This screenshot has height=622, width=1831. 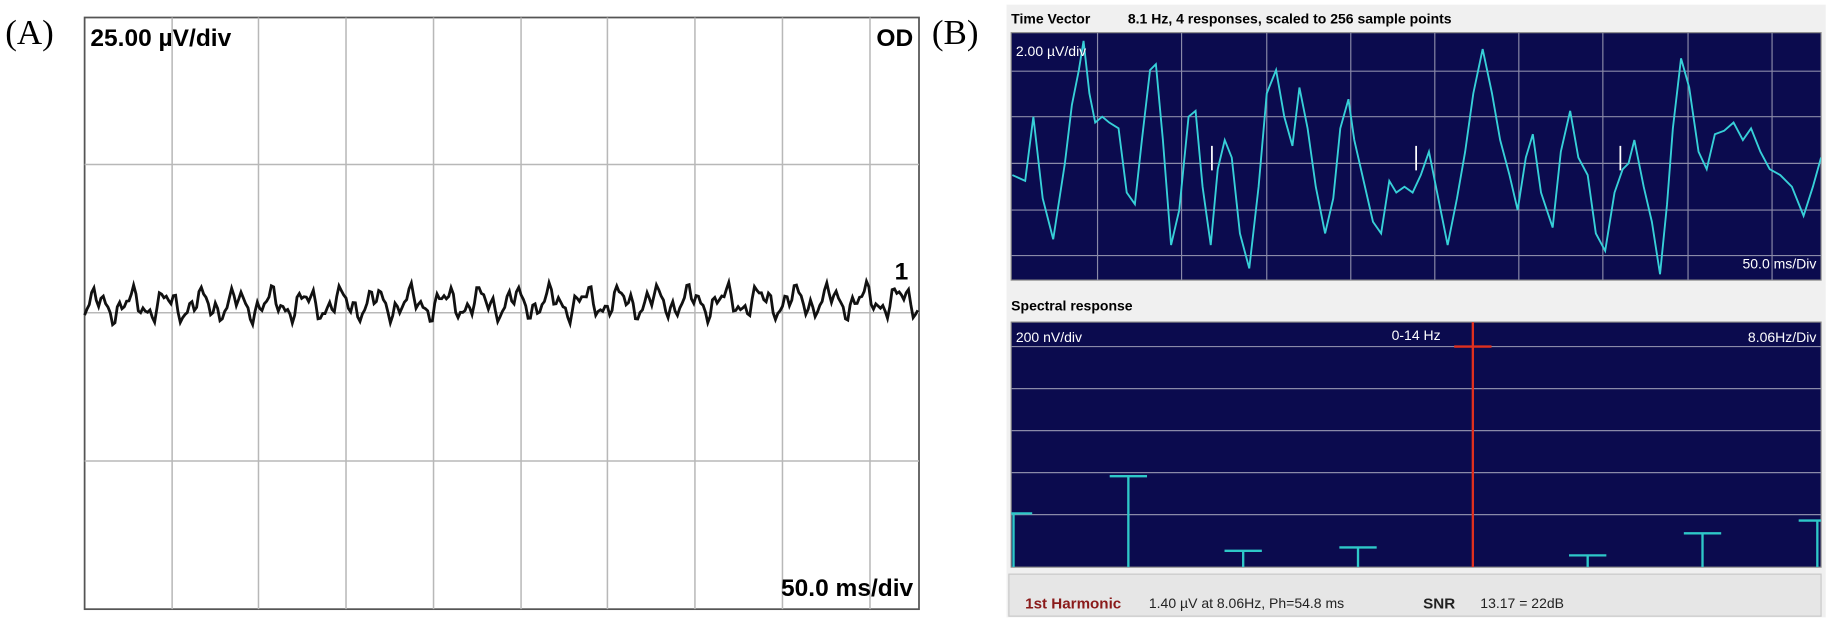 I want to click on eye-label: OD, so click(x=894, y=38).